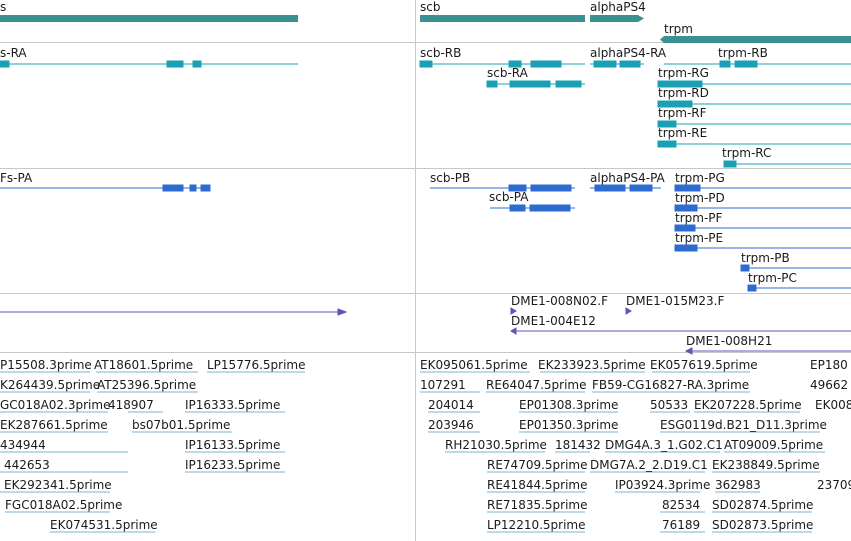 The width and height of the screenshot is (851, 541). Describe the element at coordinates (55, 405) in the screenshot. I see `est-label: GC018A02.3prime` at that location.